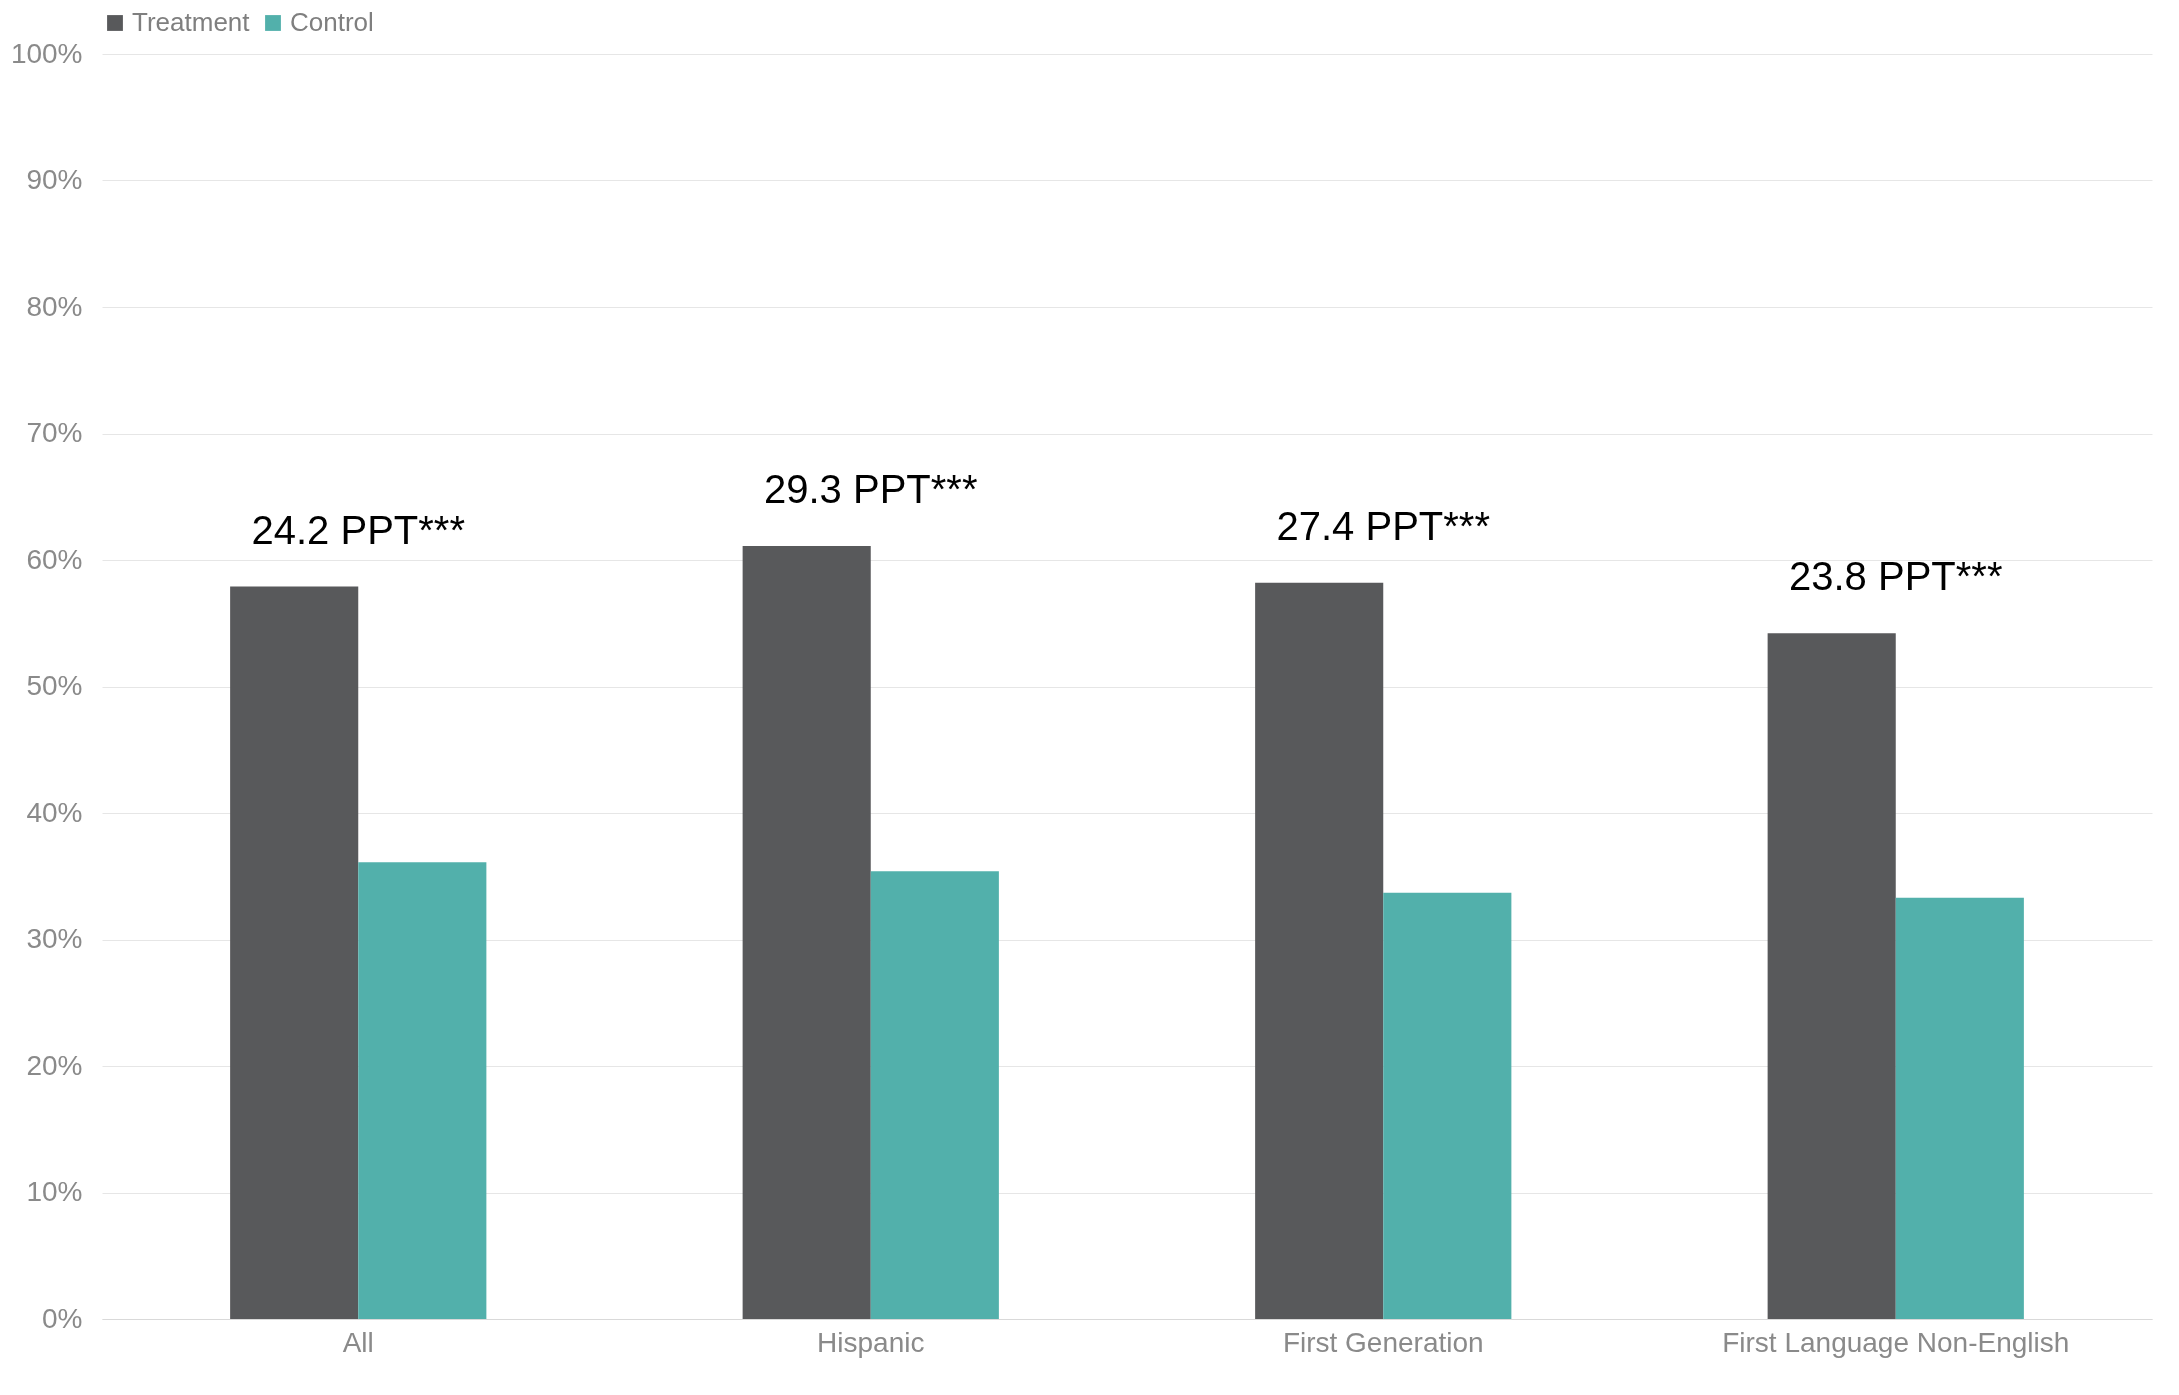  What do you see at coordinates (46, 53) in the screenshot?
I see `y-tick-label: 100%` at bounding box center [46, 53].